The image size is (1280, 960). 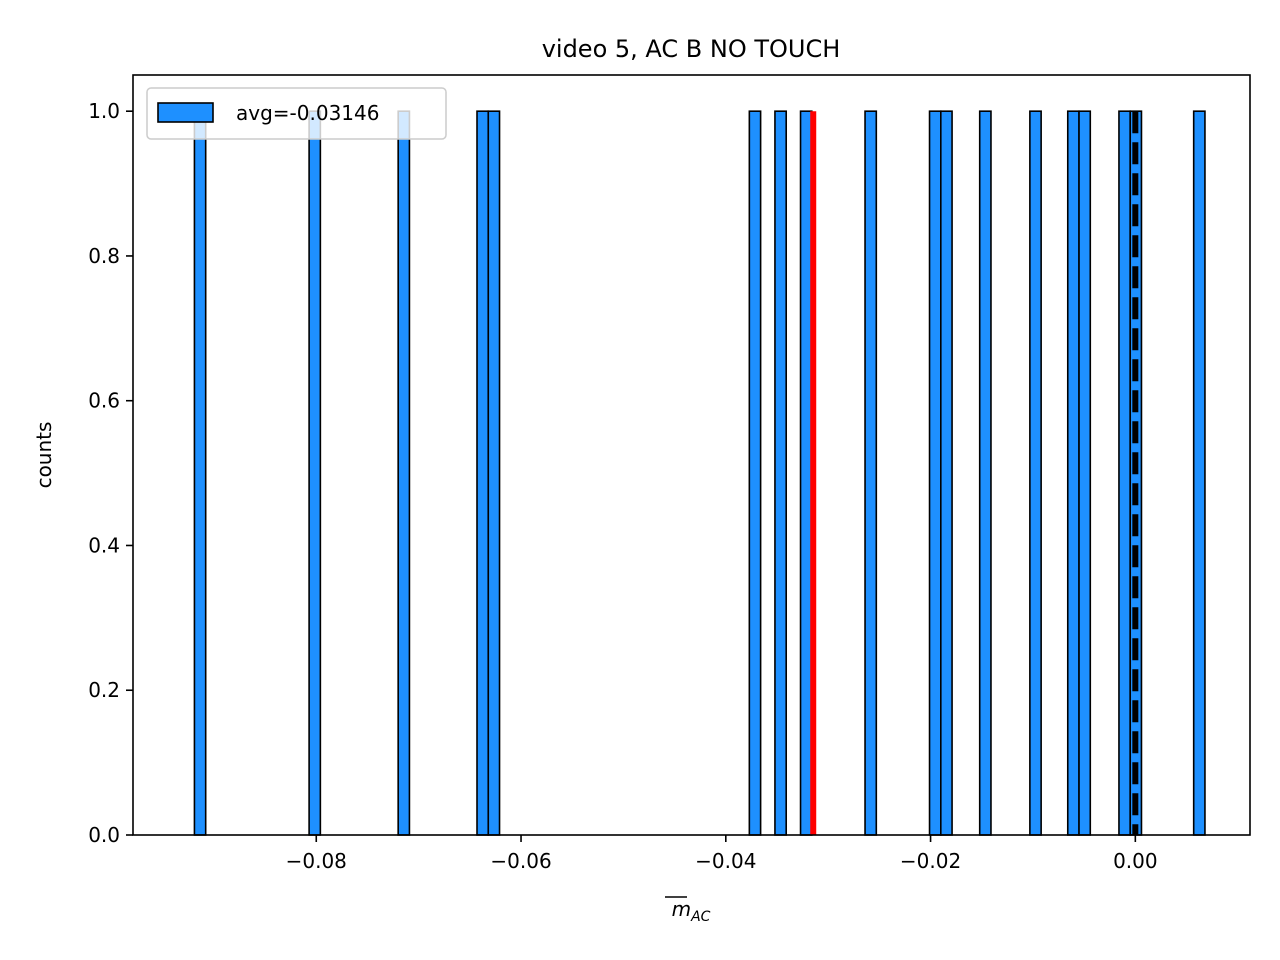 What do you see at coordinates (520, 861) in the screenshot?
I see `x-tick-label-1: −0.06` at bounding box center [520, 861].